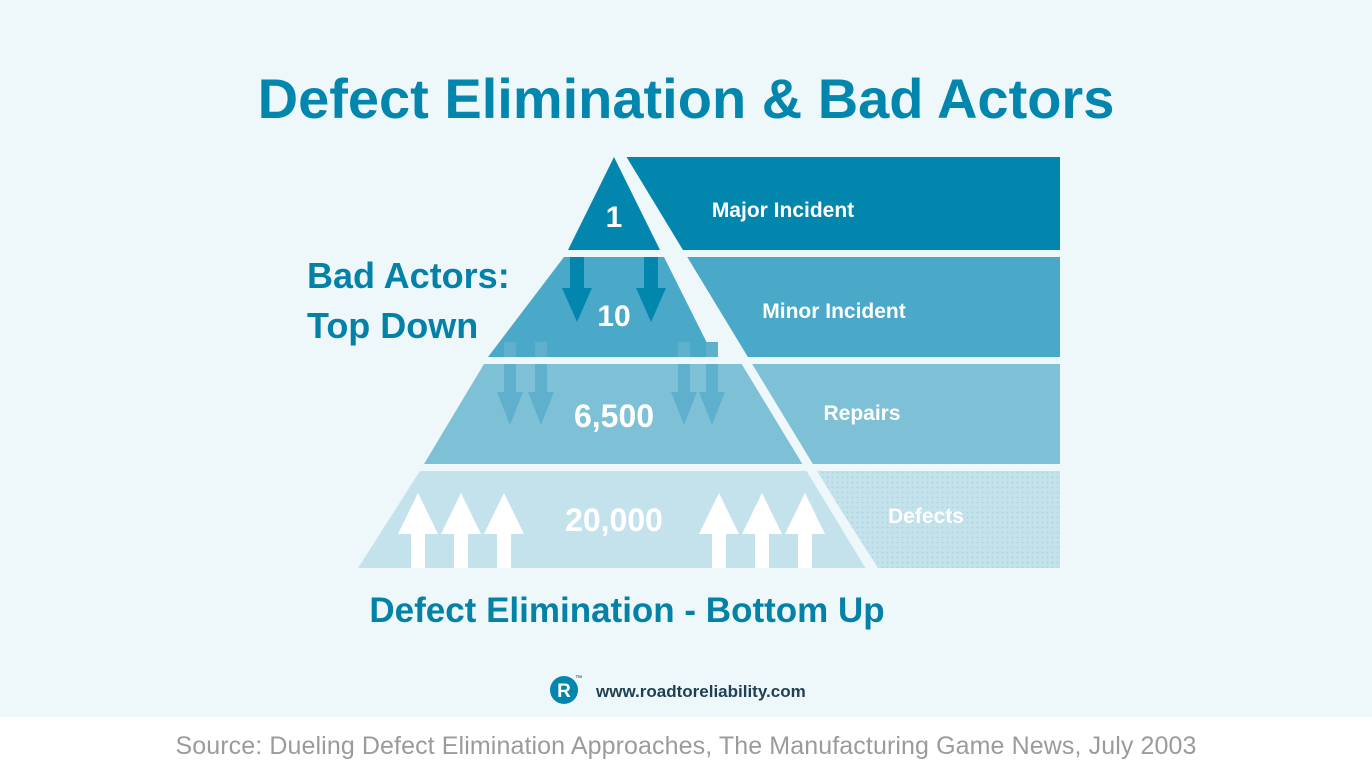  I want to click on brand-logo-icon, so click(564, 690).